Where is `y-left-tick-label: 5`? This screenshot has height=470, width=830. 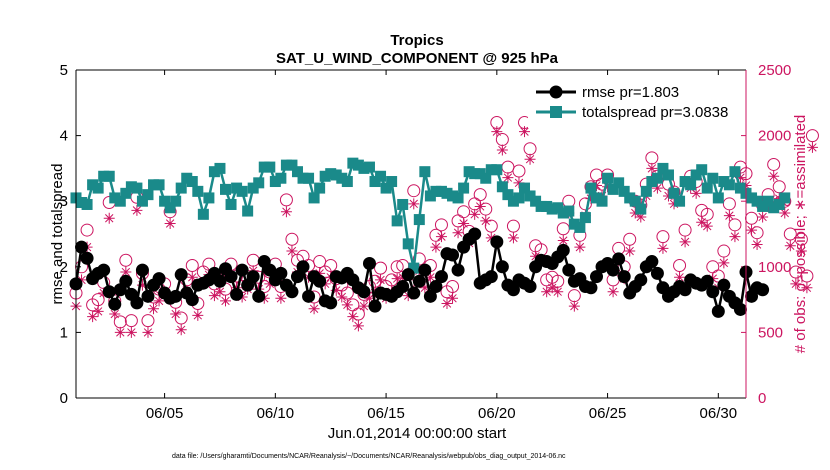 y-left-tick-label: 5 is located at coordinates (64, 70).